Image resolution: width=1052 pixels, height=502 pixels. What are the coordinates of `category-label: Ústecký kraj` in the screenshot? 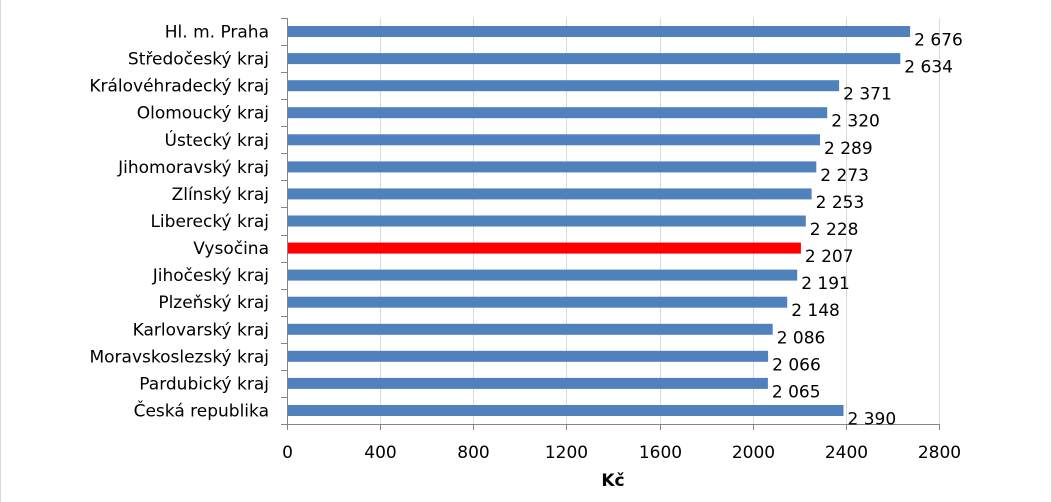 It's located at (217, 140).